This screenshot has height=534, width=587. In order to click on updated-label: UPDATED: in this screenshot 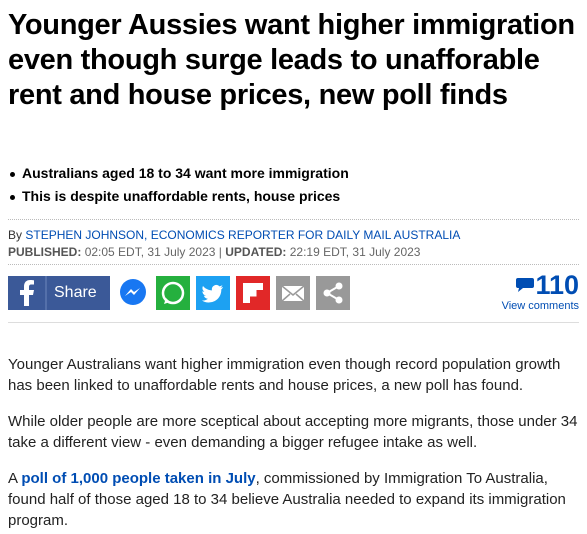, I will do `click(256, 252)`.